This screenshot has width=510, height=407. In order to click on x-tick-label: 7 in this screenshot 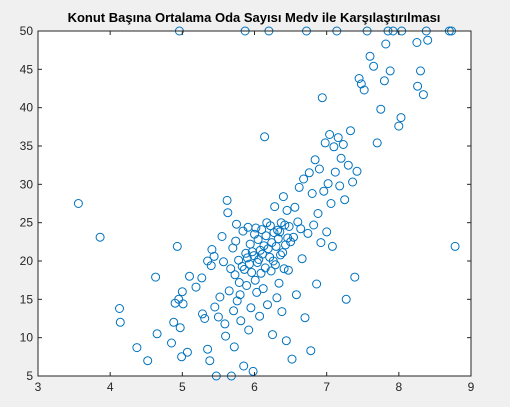, I will do `click(326, 387)`.